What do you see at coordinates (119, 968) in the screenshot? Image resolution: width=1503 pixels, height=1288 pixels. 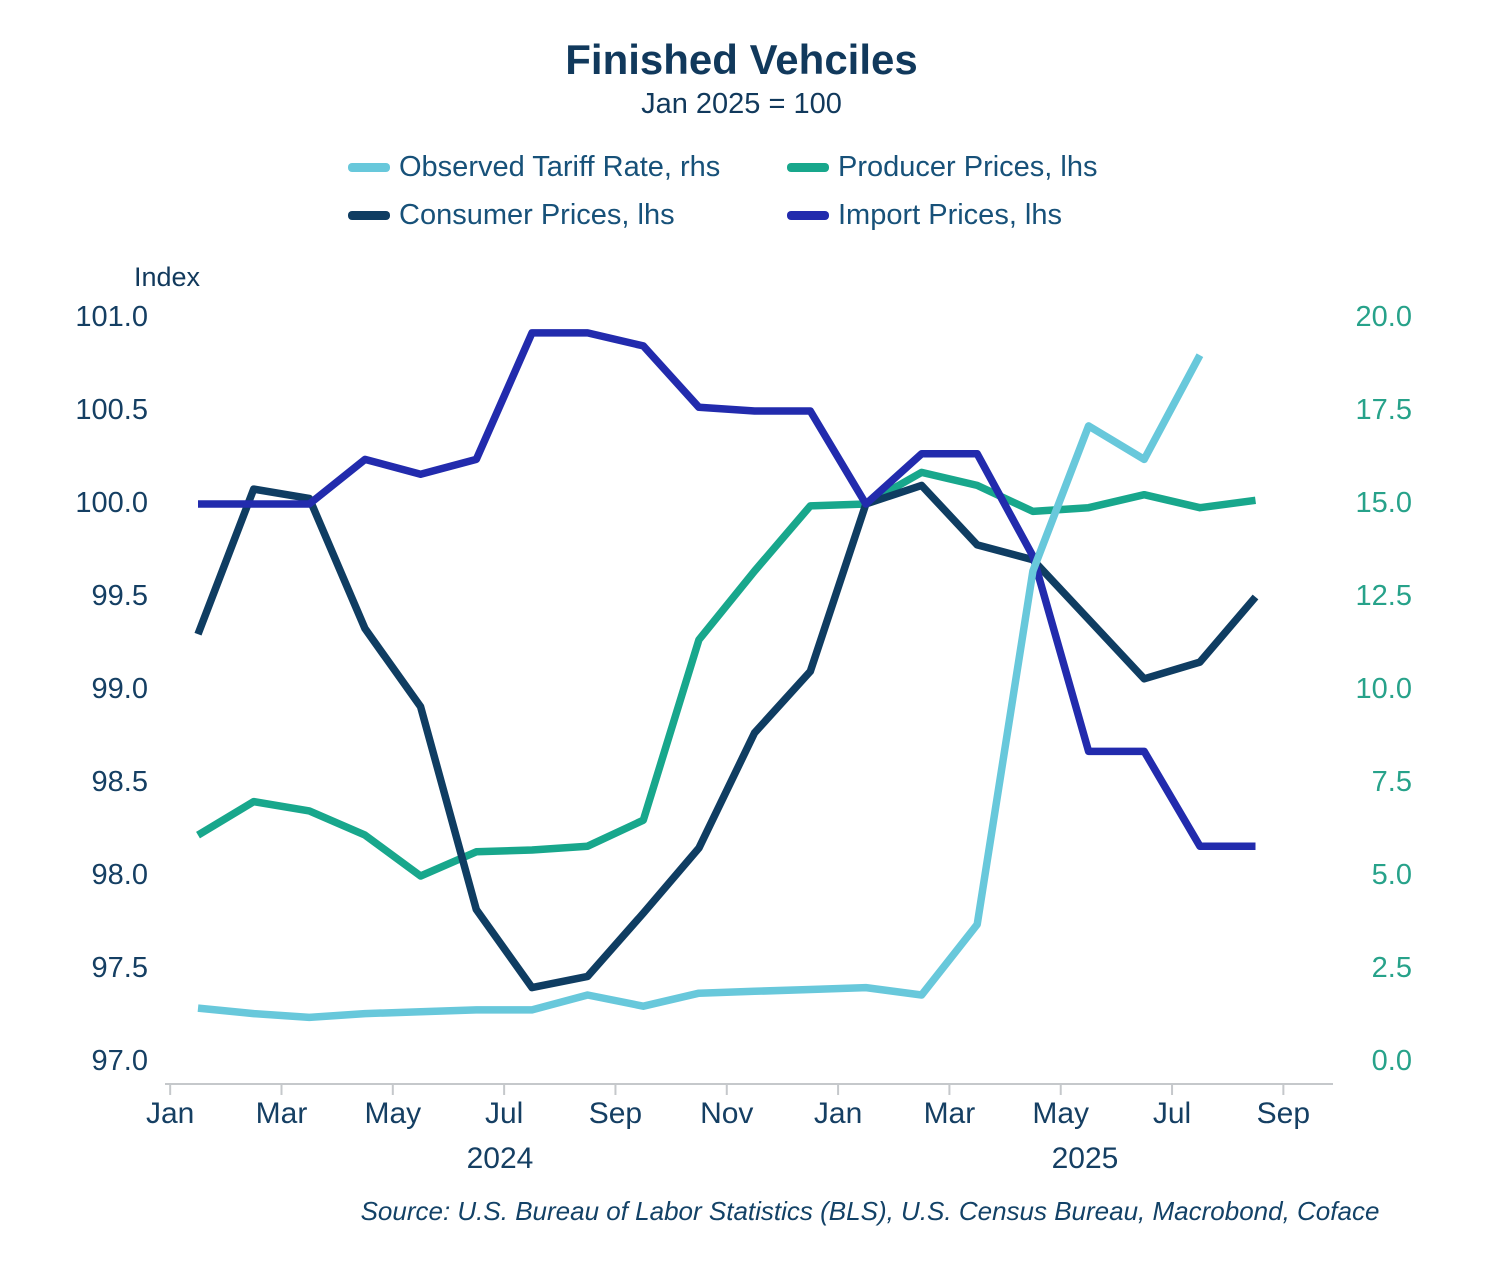 I see `left-axis-tick-label: 97.5` at bounding box center [119, 968].